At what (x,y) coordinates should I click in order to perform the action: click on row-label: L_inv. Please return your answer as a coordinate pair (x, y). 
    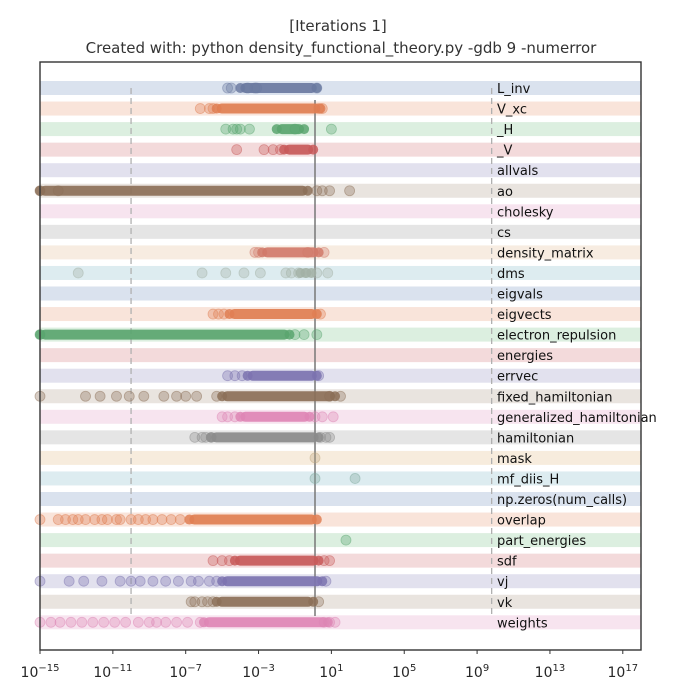
    Looking at the image, I should click on (514, 89).